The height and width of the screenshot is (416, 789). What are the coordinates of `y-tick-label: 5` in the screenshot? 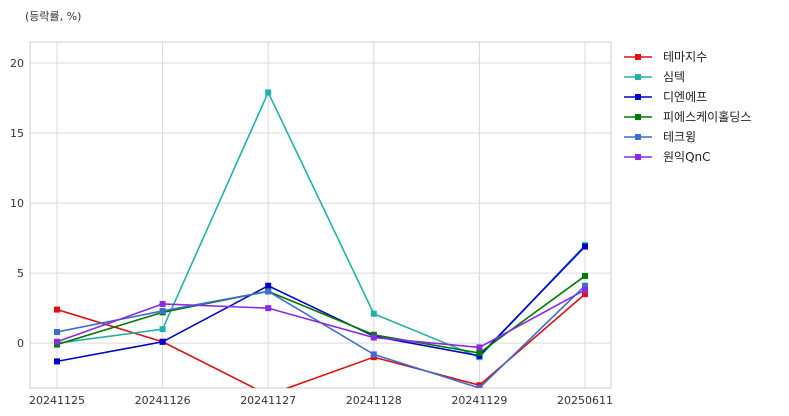 It's located at (20, 273).